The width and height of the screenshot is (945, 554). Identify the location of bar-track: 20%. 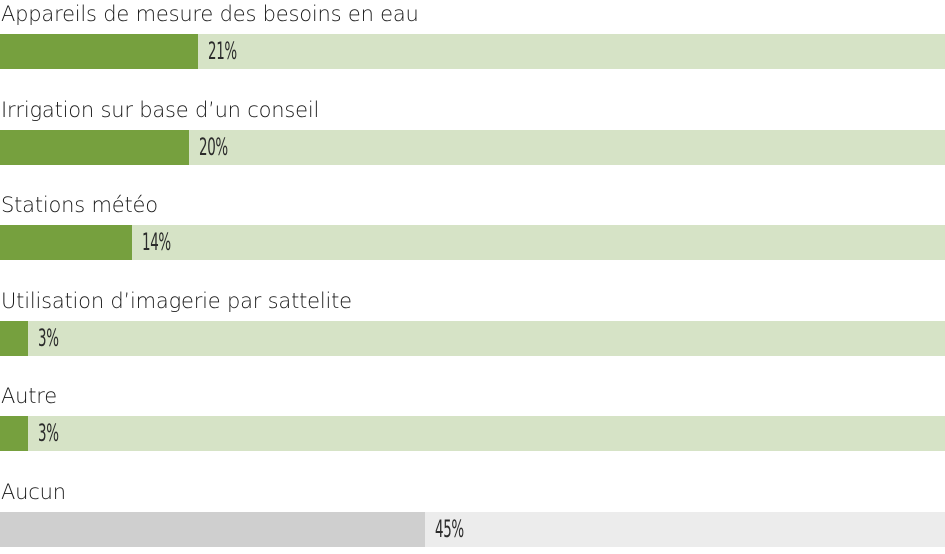
(472, 147).